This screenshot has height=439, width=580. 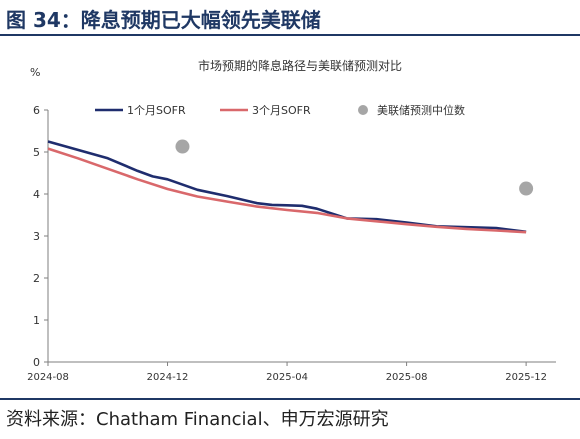 What do you see at coordinates (36, 194) in the screenshot?
I see `y-tick-label: 4` at bounding box center [36, 194].